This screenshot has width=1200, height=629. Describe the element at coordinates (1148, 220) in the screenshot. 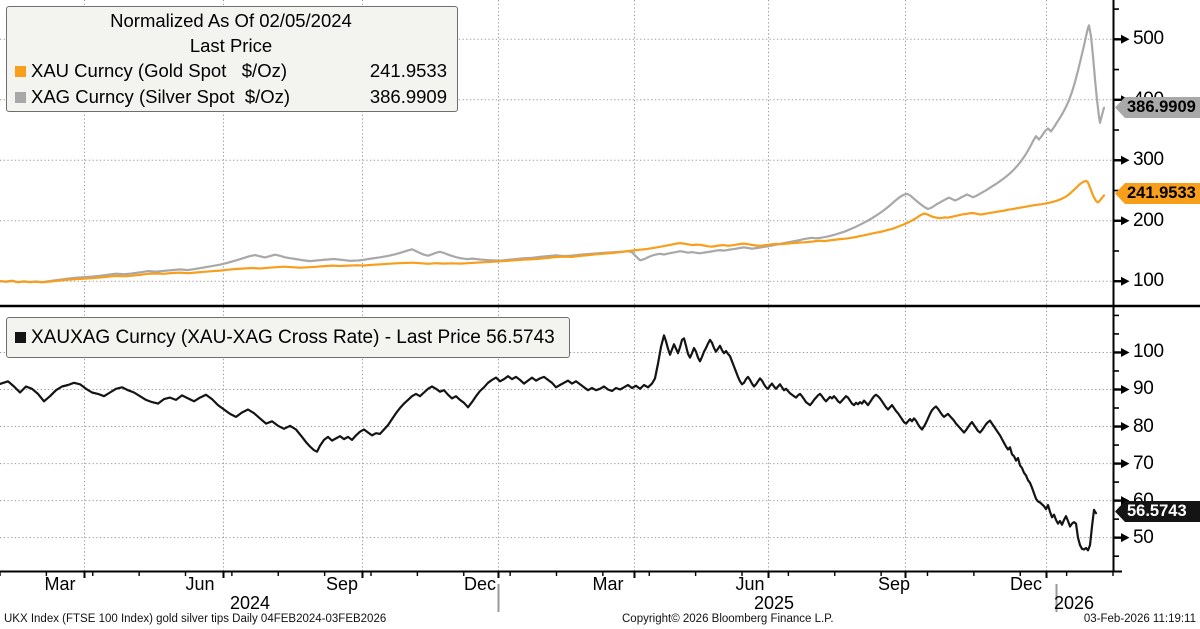

I see `y-axis-tick-label: 200` at that location.